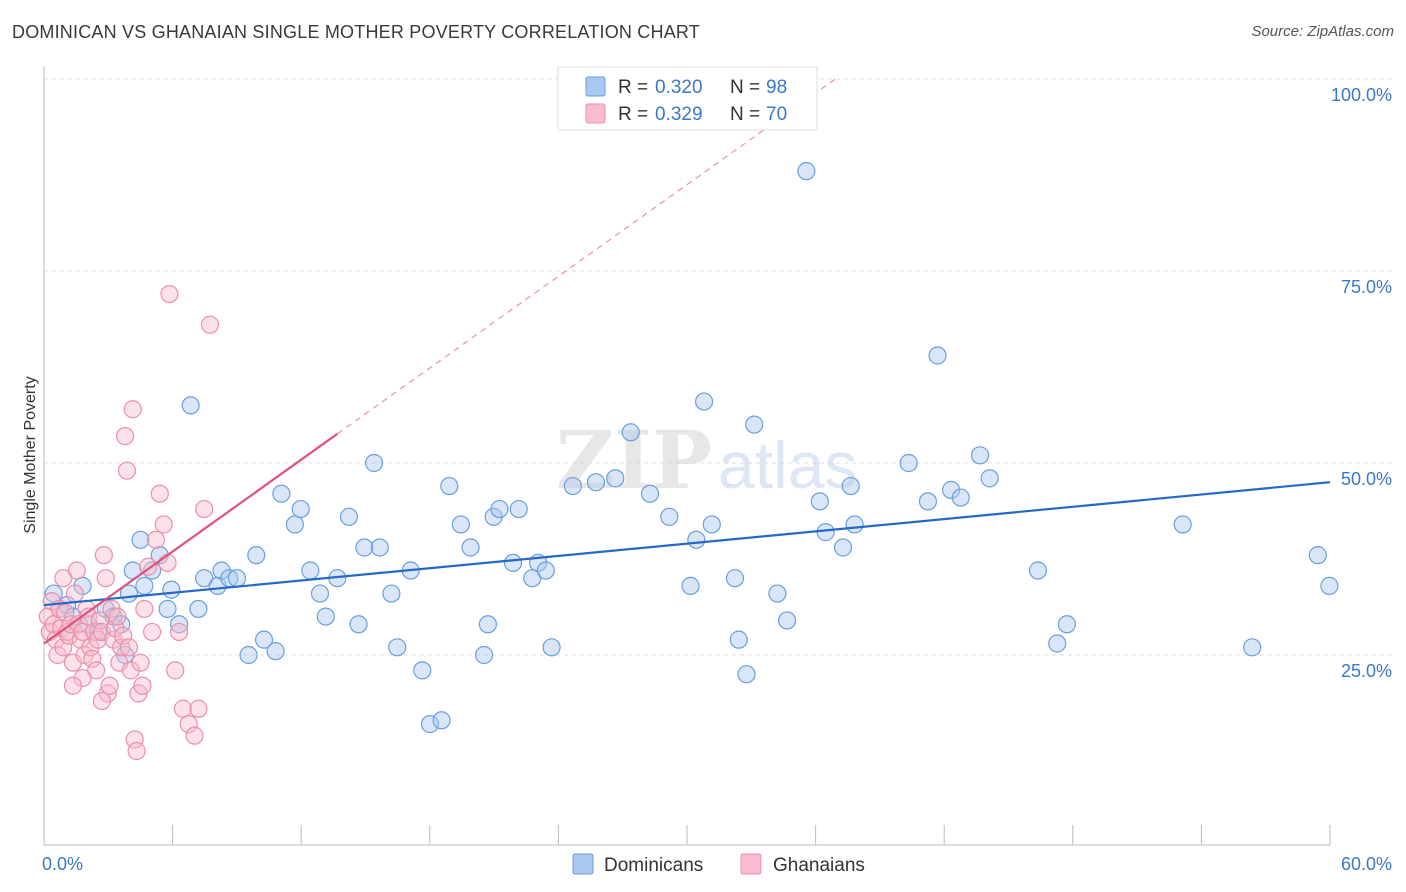 The height and width of the screenshot is (892, 1406). I want to click on bottom-legend-dominicans-swatch, so click(583, 864).